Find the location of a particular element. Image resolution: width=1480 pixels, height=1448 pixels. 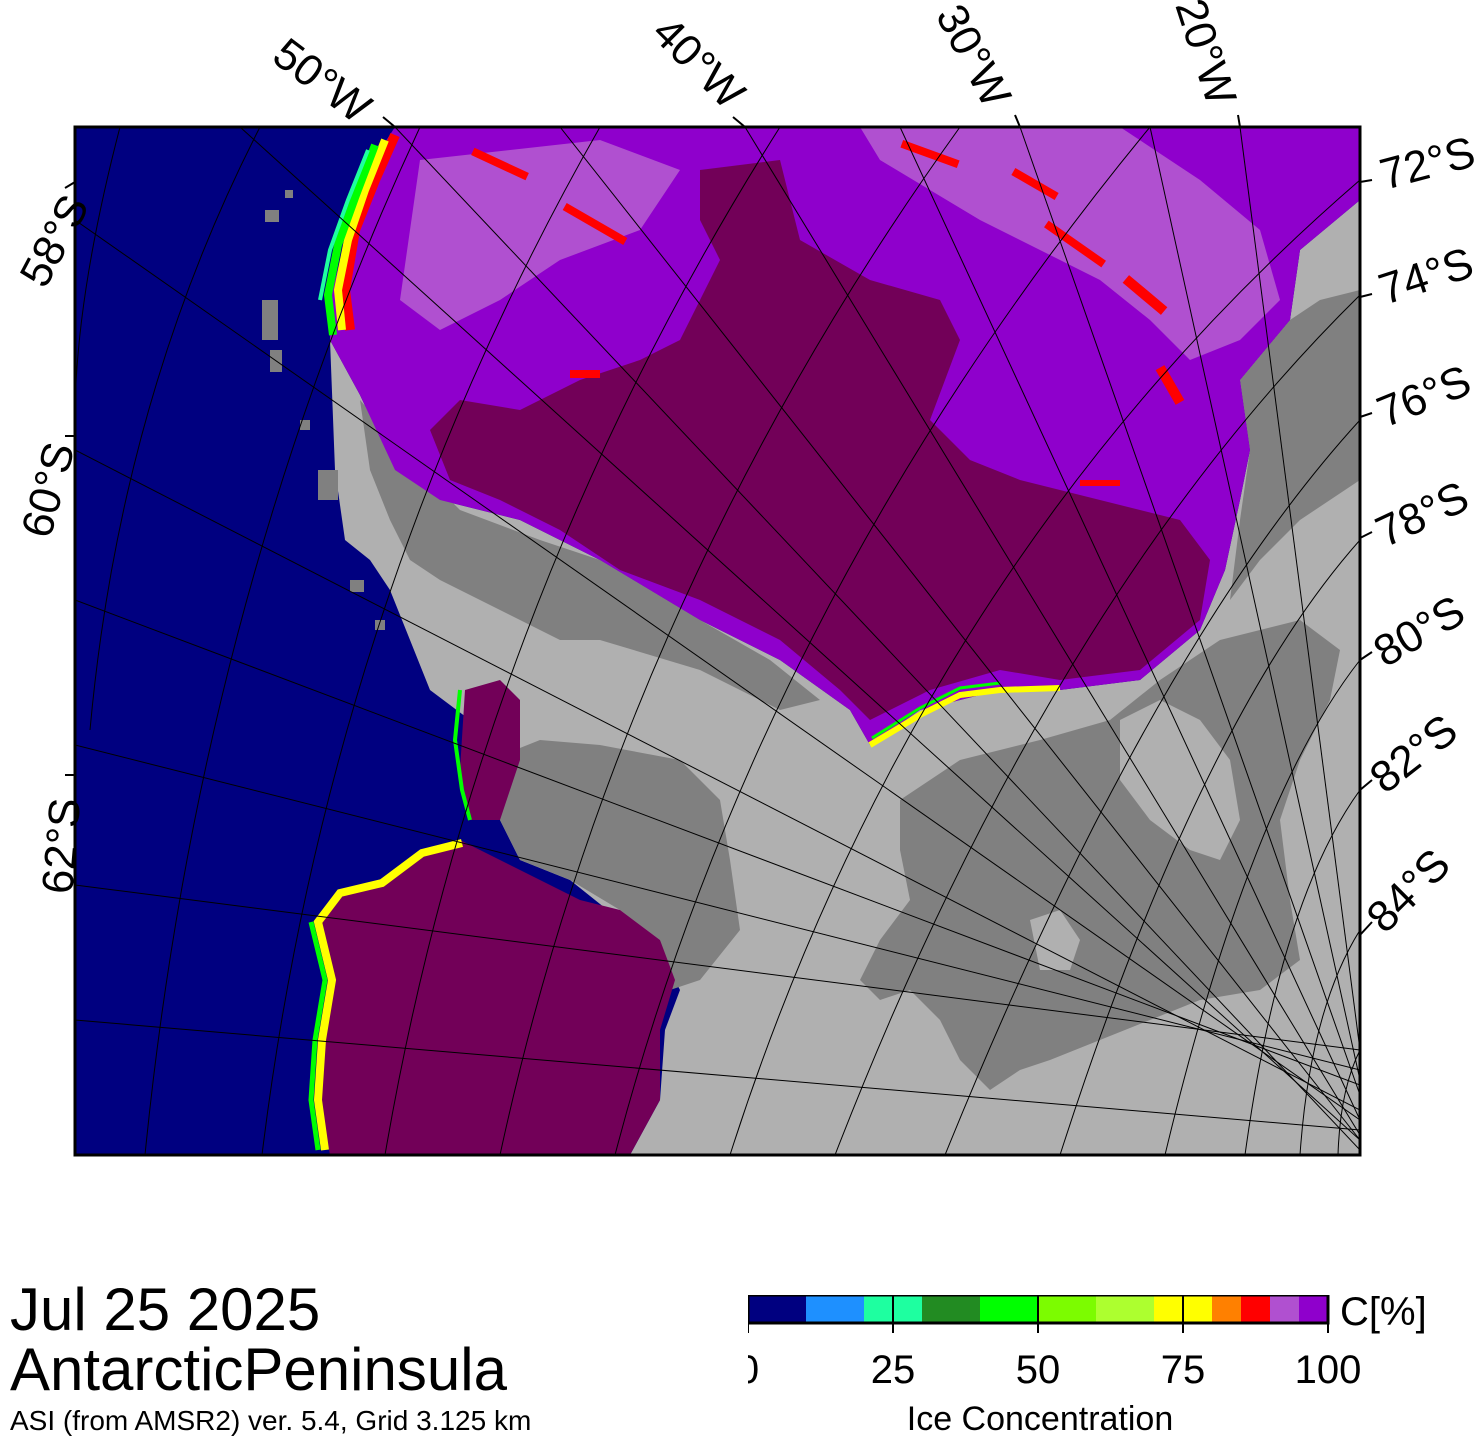

shelf-ice-edge-green is located at coordinates (936, 710).